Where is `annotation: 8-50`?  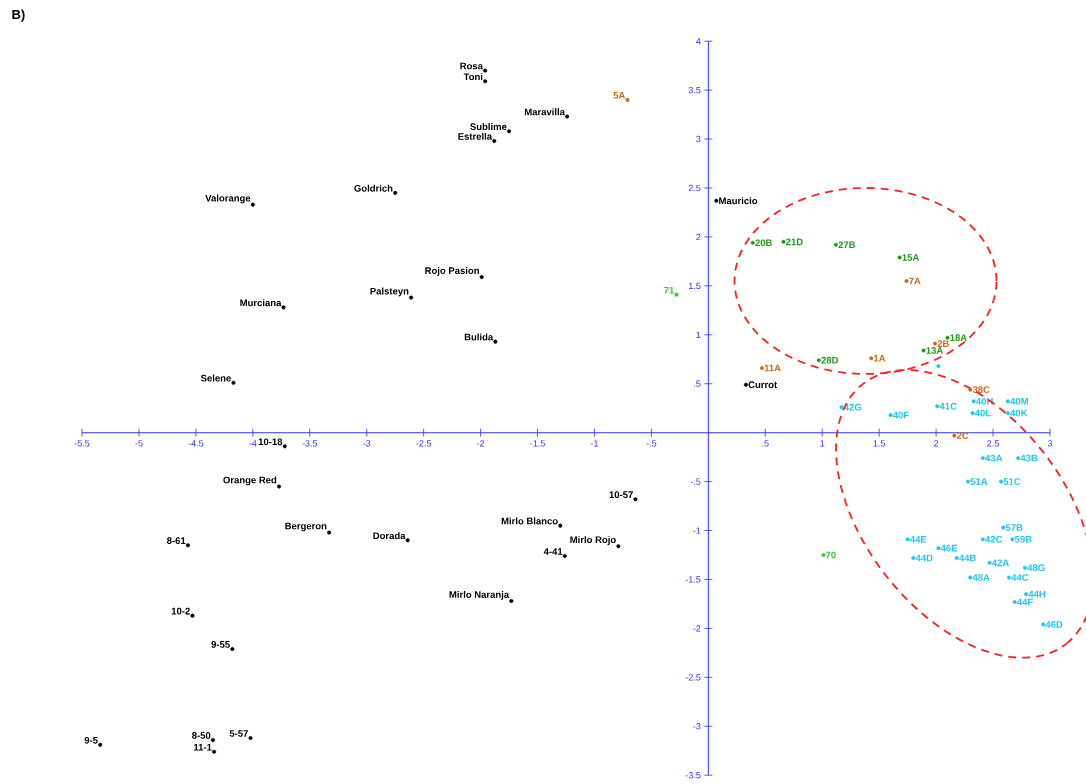 annotation: 8-50 is located at coordinates (201, 735).